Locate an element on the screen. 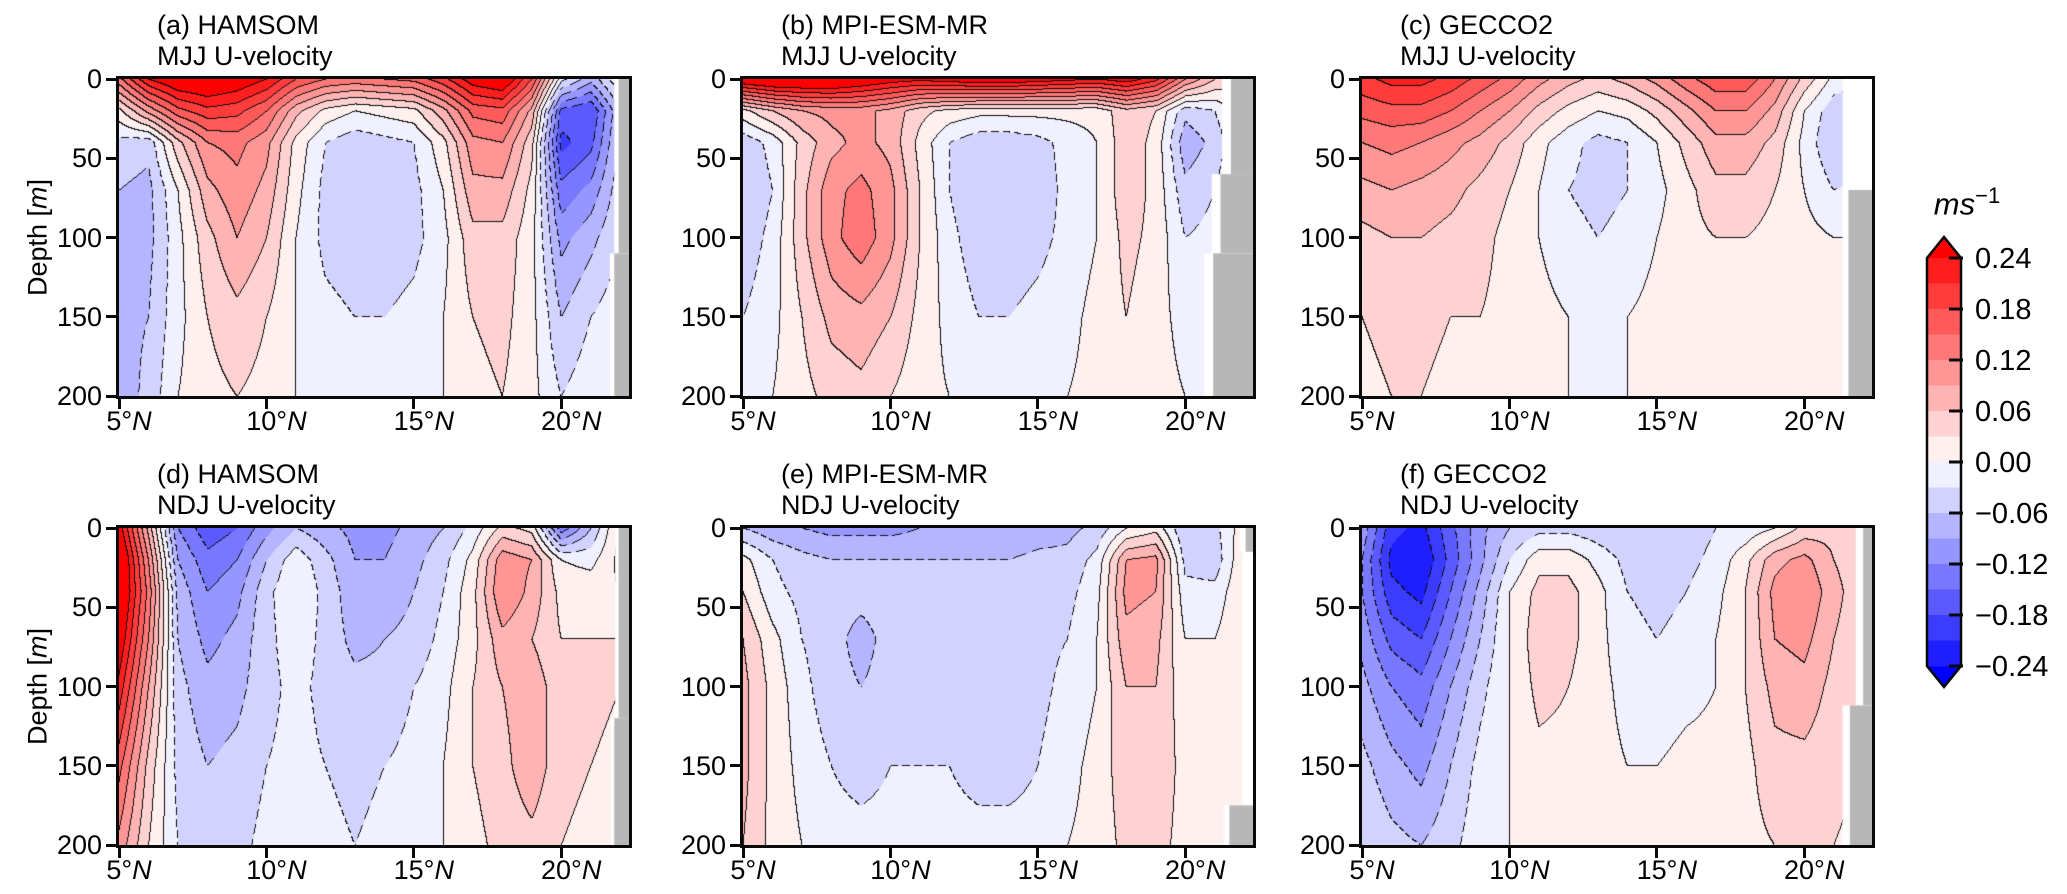  panel-c-contour-field is located at coordinates (1617, 237).